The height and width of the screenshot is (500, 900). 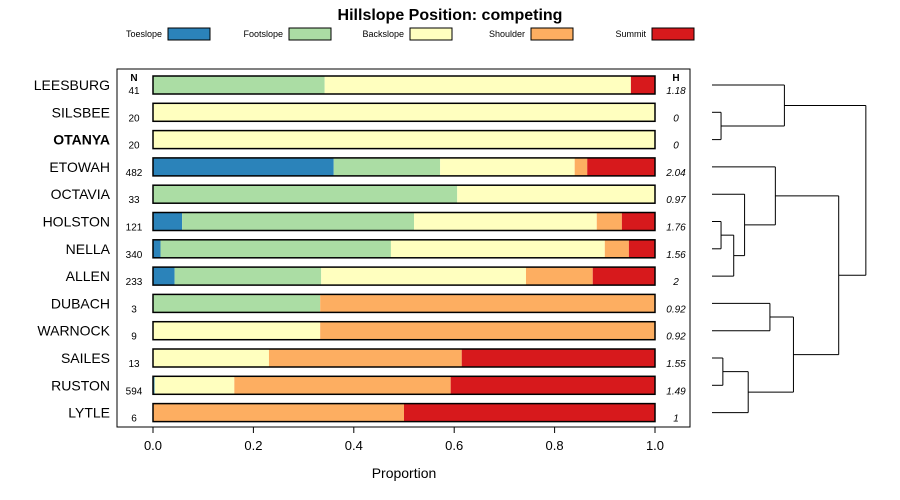 I want to click on h-value: 0.97, so click(x=676, y=200).